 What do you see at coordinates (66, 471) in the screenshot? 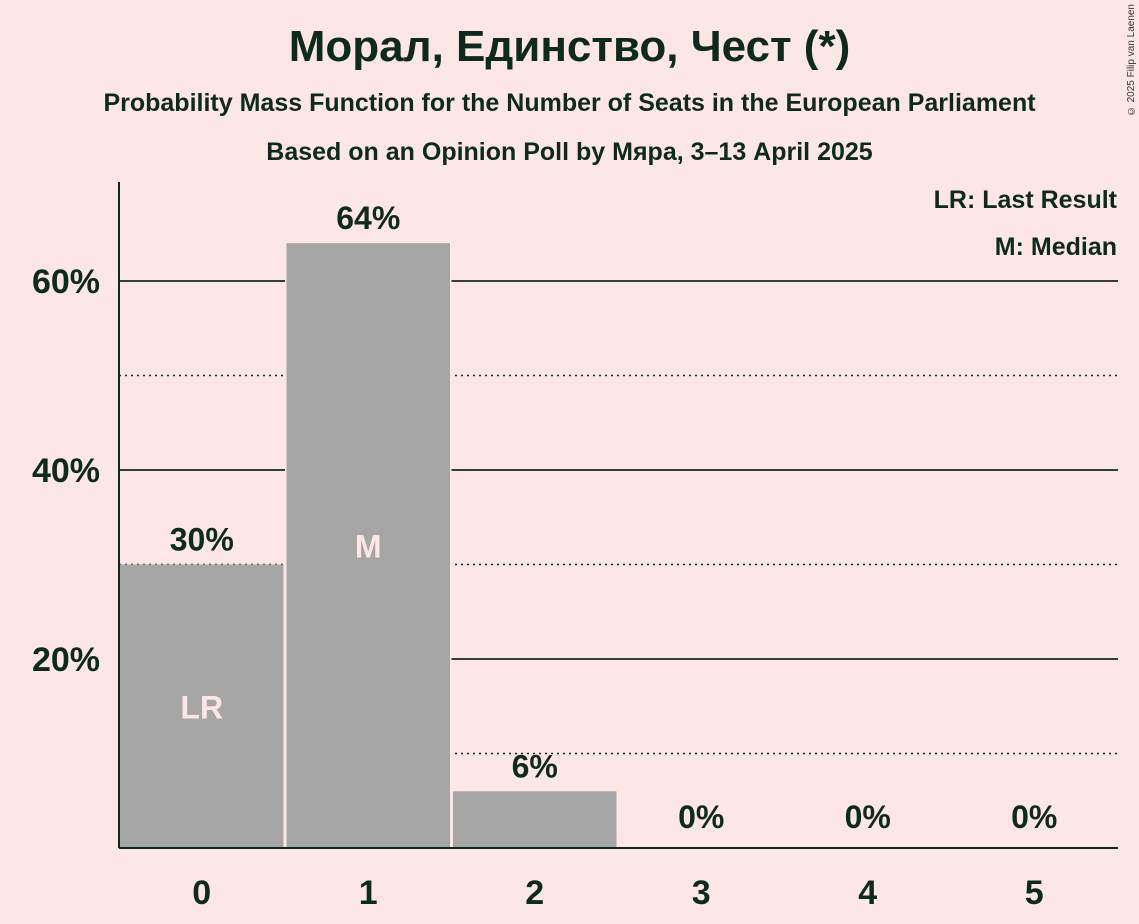
I see `y-tick-label: 40%` at bounding box center [66, 471].